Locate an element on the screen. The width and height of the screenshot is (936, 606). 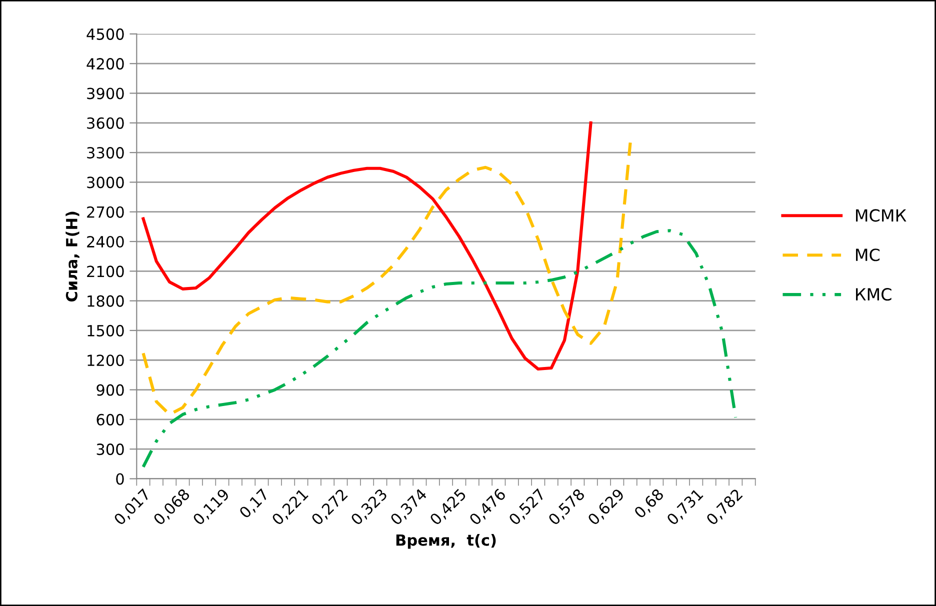
y-tick-label: 600 is located at coordinates (110, 420).